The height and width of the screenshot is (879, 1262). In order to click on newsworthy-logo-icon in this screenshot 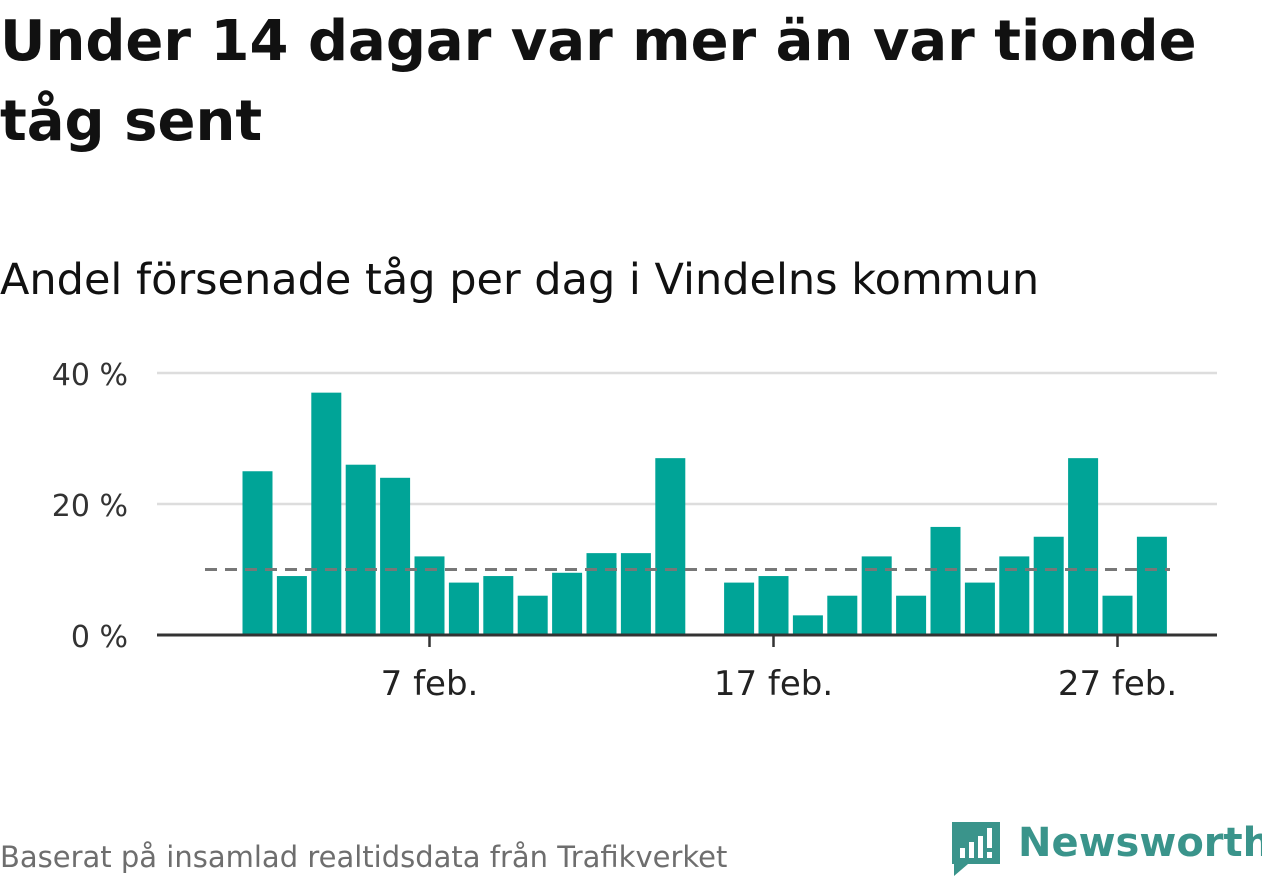, I will do `click(976, 849)`.